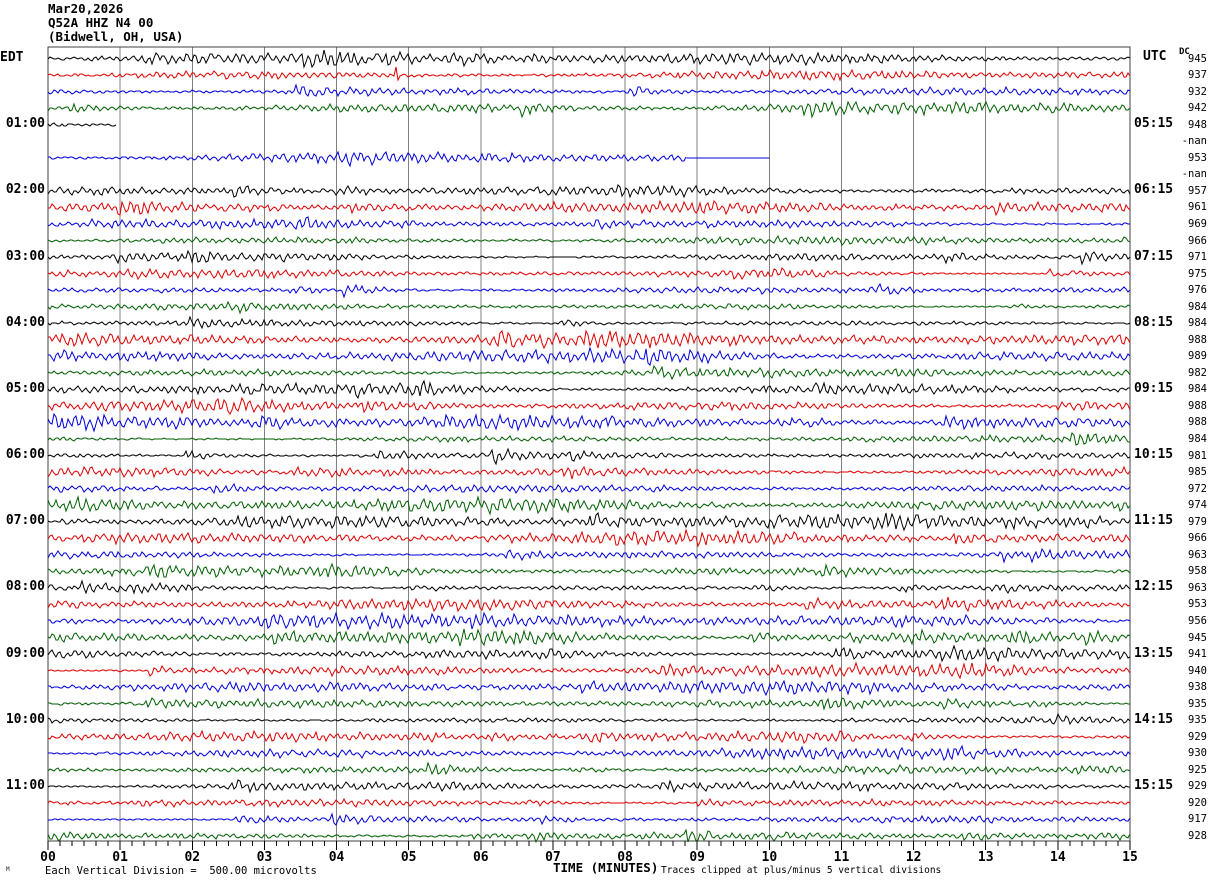  Describe the element at coordinates (1154, 124) in the screenshot. I see `utc-time-label: 05:15` at that location.